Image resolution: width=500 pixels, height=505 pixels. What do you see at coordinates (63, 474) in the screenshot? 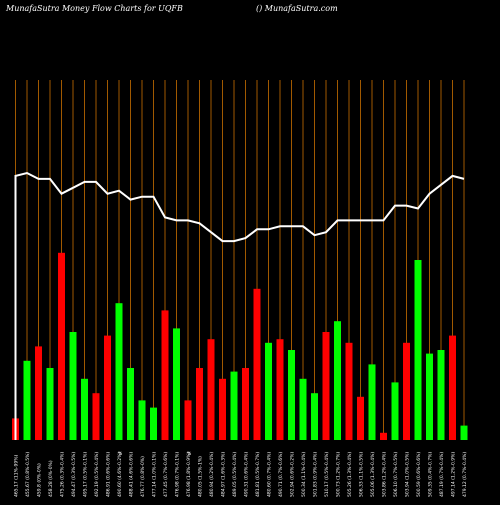
I see `x-tick-label: 475.26 (0.3%-0.4%)` at bounding box center [63, 474].